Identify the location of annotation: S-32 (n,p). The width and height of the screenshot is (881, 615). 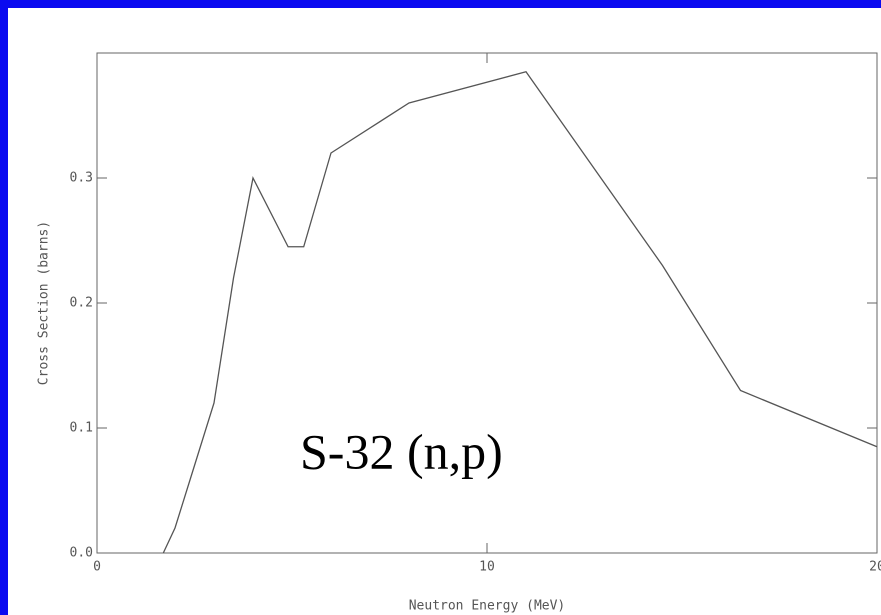
(401, 451).